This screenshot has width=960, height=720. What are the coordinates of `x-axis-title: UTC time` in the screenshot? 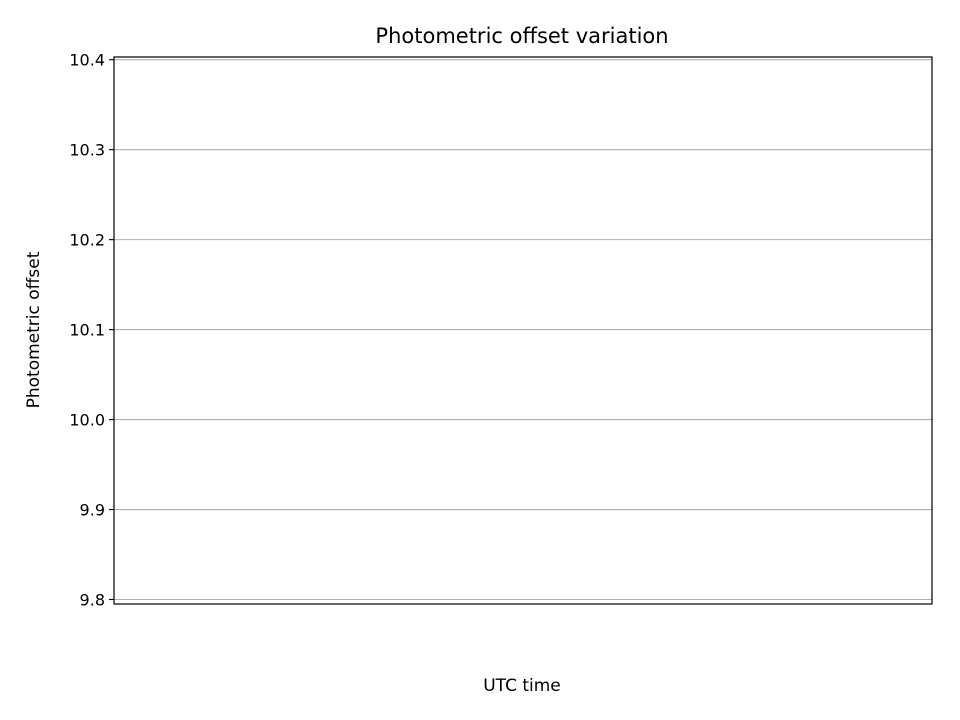 It's located at (522, 686).